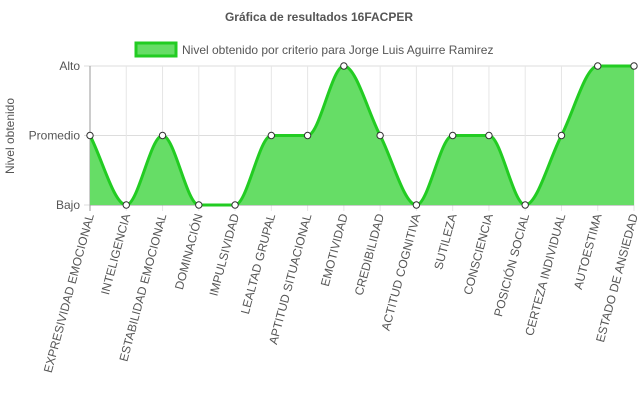 This screenshot has width=639, height=411. What do you see at coordinates (115, 254) in the screenshot?
I see `x-tick-label: INTELIGENCIA` at bounding box center [115, 254].